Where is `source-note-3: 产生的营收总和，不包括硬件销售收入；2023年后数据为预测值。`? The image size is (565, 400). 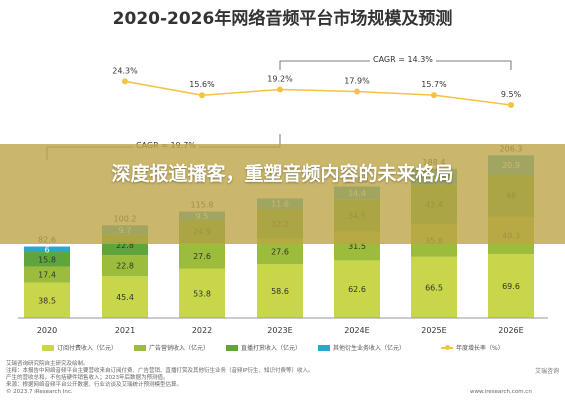 source-note-3: 产生的营收总和，不包括硬件销售收入；2023年后数据为预测值。 is located at coordinates (87, 378).